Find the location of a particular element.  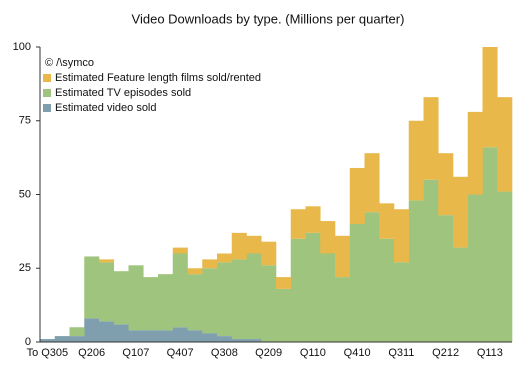

x-tick-label: To Q305 is located at coordinates (48, 353).